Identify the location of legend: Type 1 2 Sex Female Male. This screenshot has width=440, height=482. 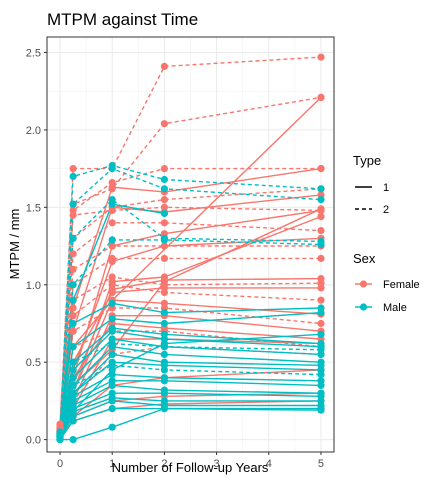
(386, 233).